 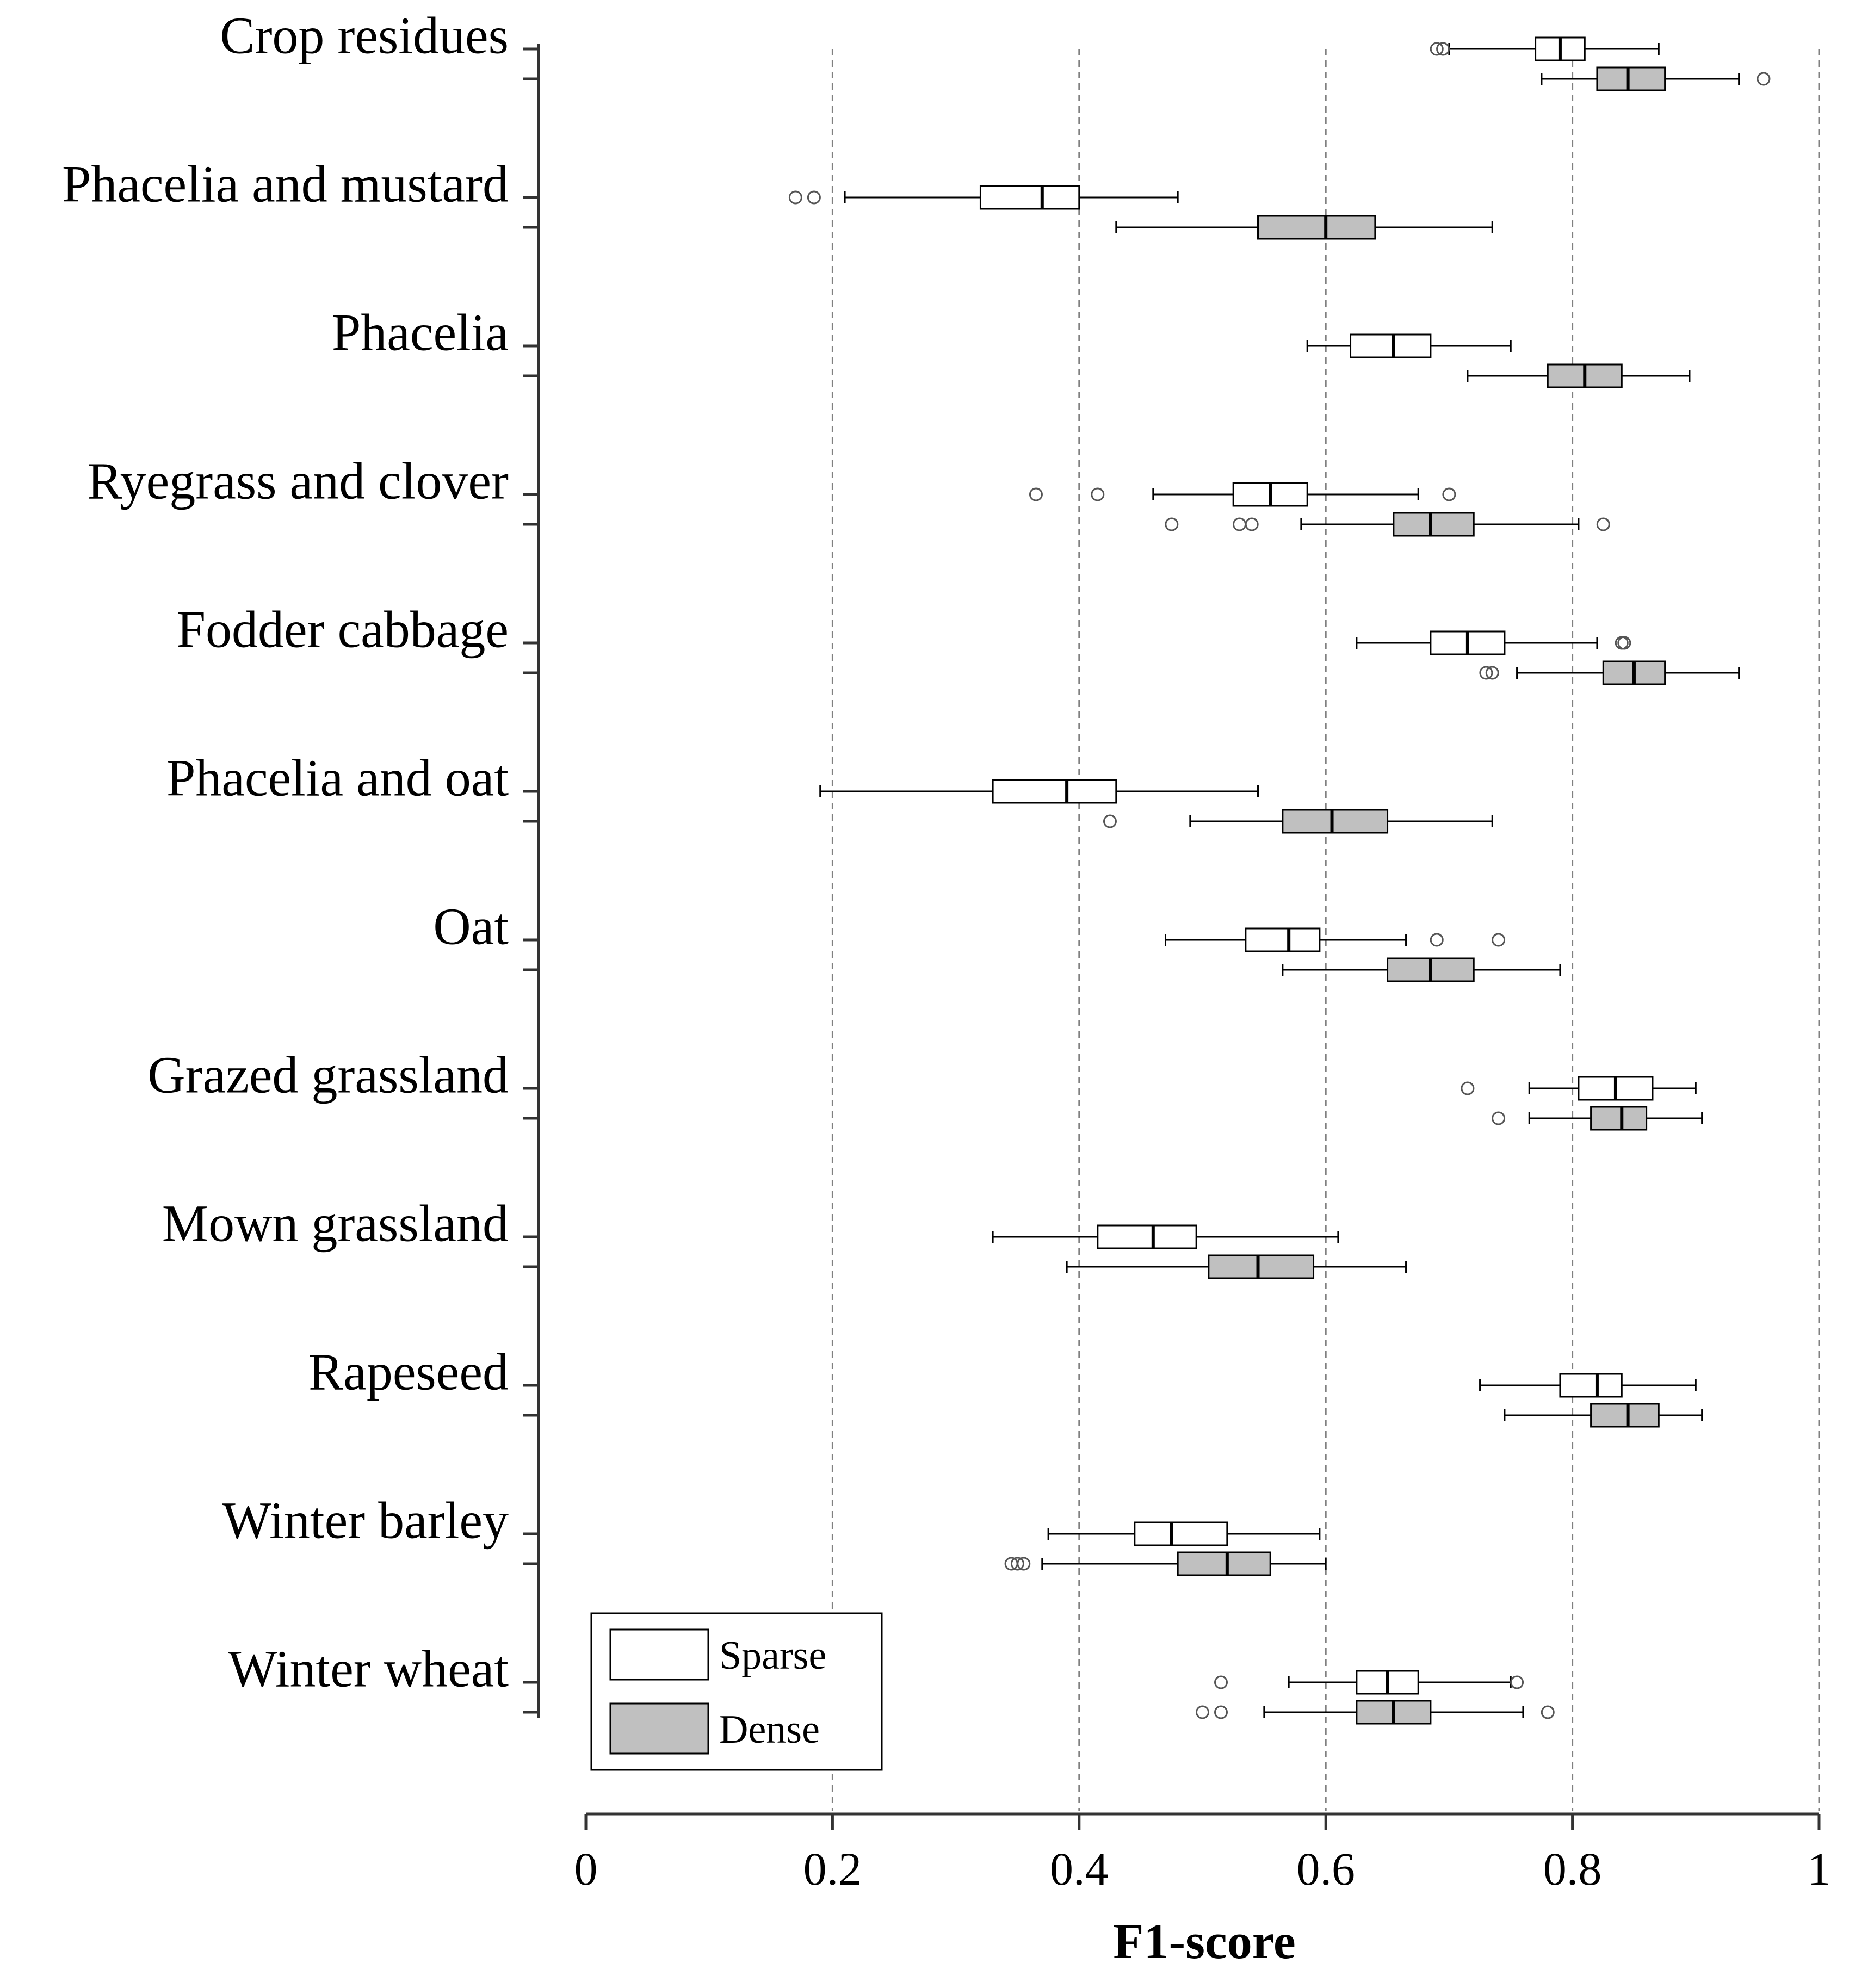 I want to click on legend-swatch-dense, so click(x=659, y=1728).